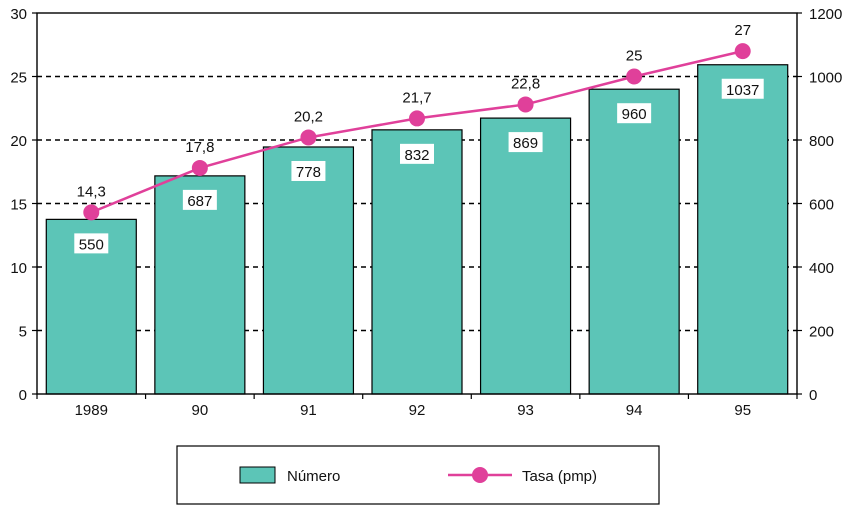 The image size is (851, 512). What do you see at coordinates (18, 141) in the screenshot?
I see `left-axis-tick-label: 20` at bounding box center [18, 141].